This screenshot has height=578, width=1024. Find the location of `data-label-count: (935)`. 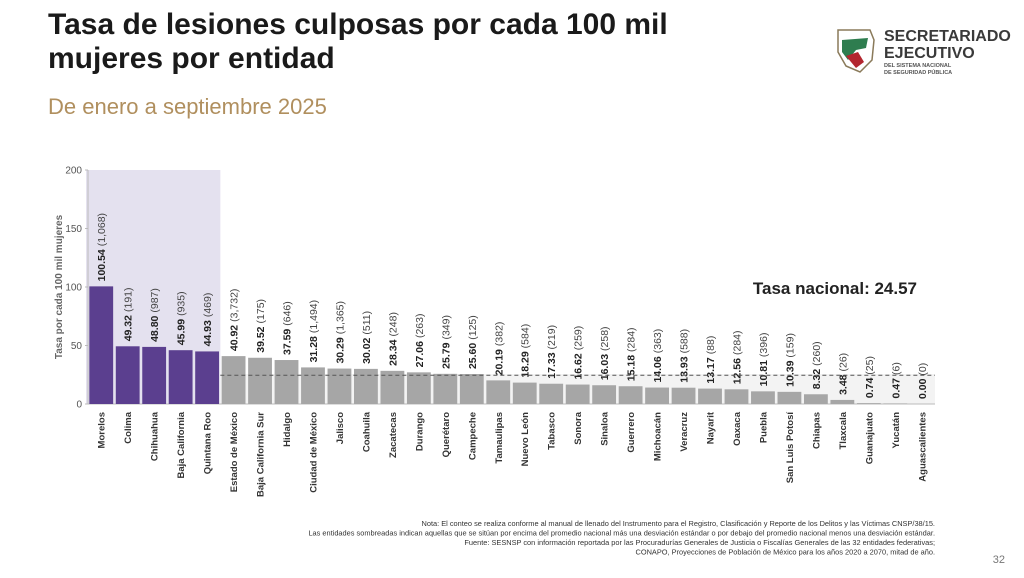

data-label-count: (935) is located at coordinates (182, 303).